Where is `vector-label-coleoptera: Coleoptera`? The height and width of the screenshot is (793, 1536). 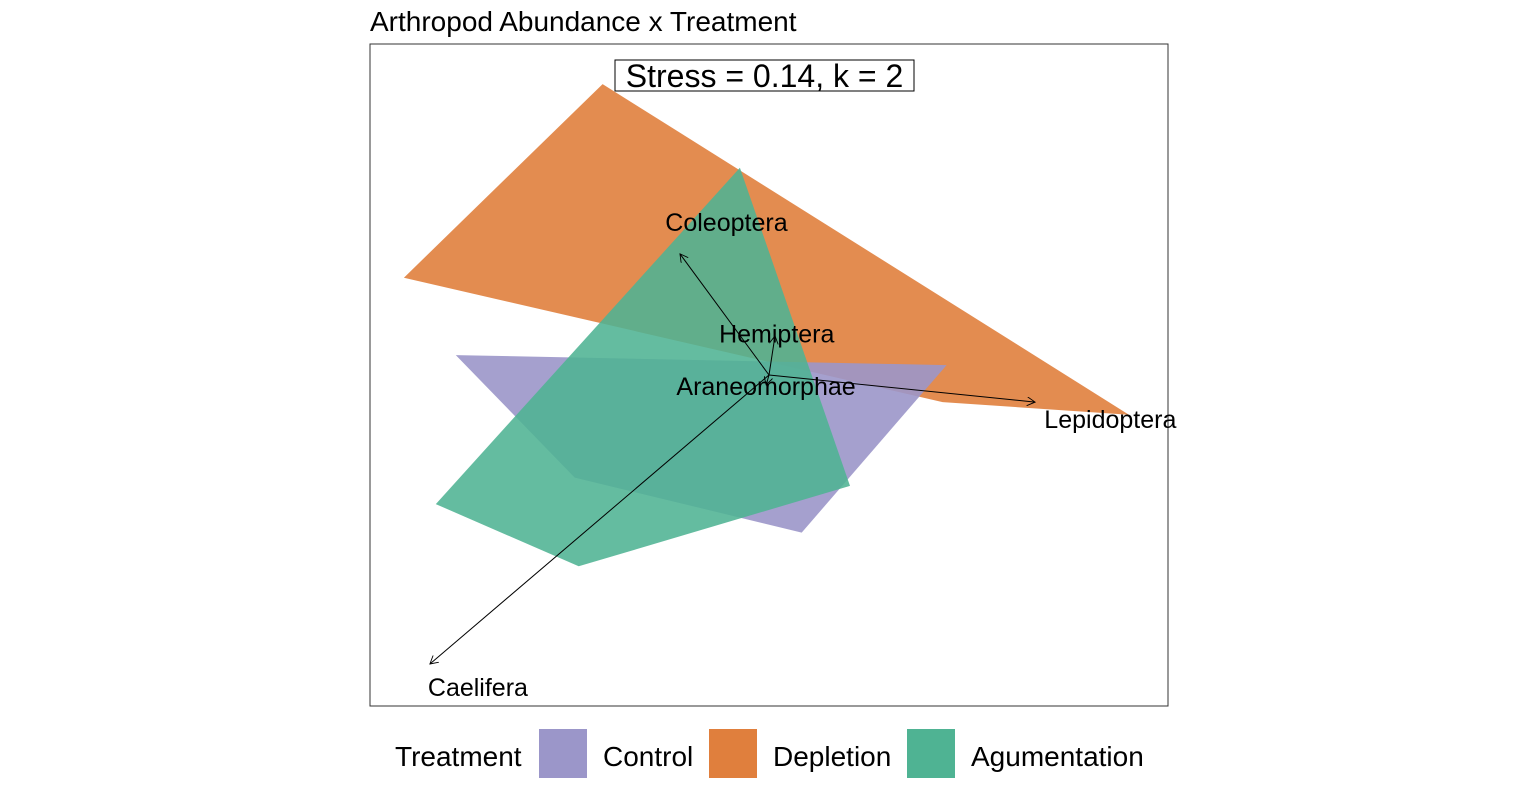
vector-label-coleoptera: Coleoptera is located at coordinates (726, 223).